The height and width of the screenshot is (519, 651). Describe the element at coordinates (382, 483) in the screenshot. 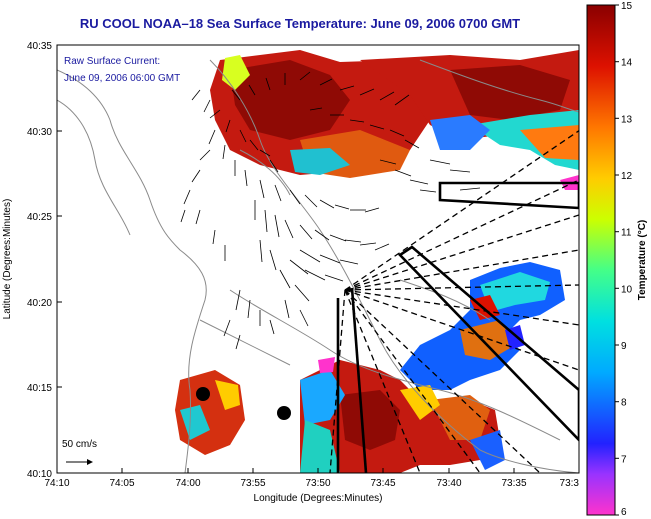

I see `x-tick-label: 73:45` at that location.